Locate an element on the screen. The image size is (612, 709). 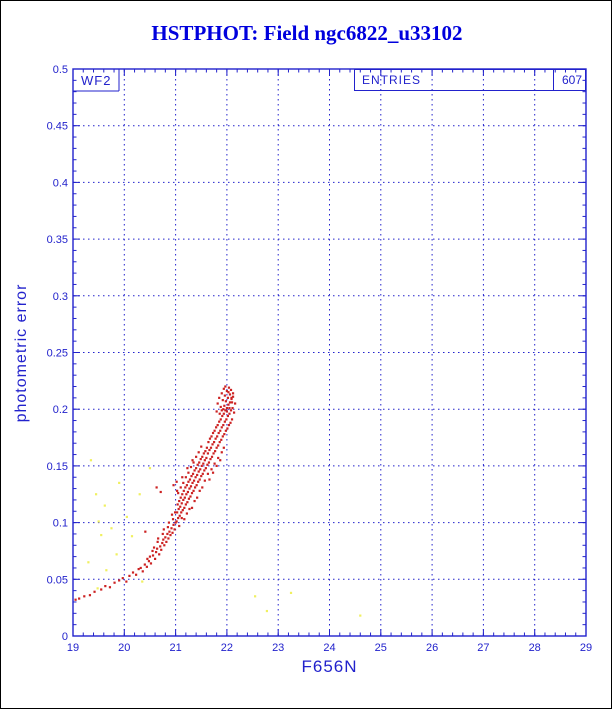
x-tick-label: 24 is located at coordinates (329, 648).